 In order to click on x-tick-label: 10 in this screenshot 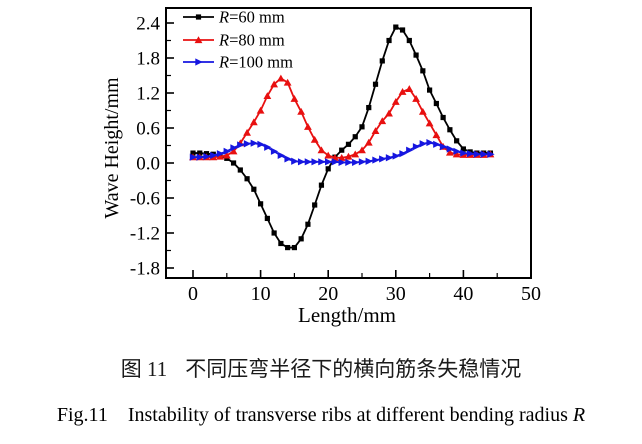, I will do `click(261, 294)`.